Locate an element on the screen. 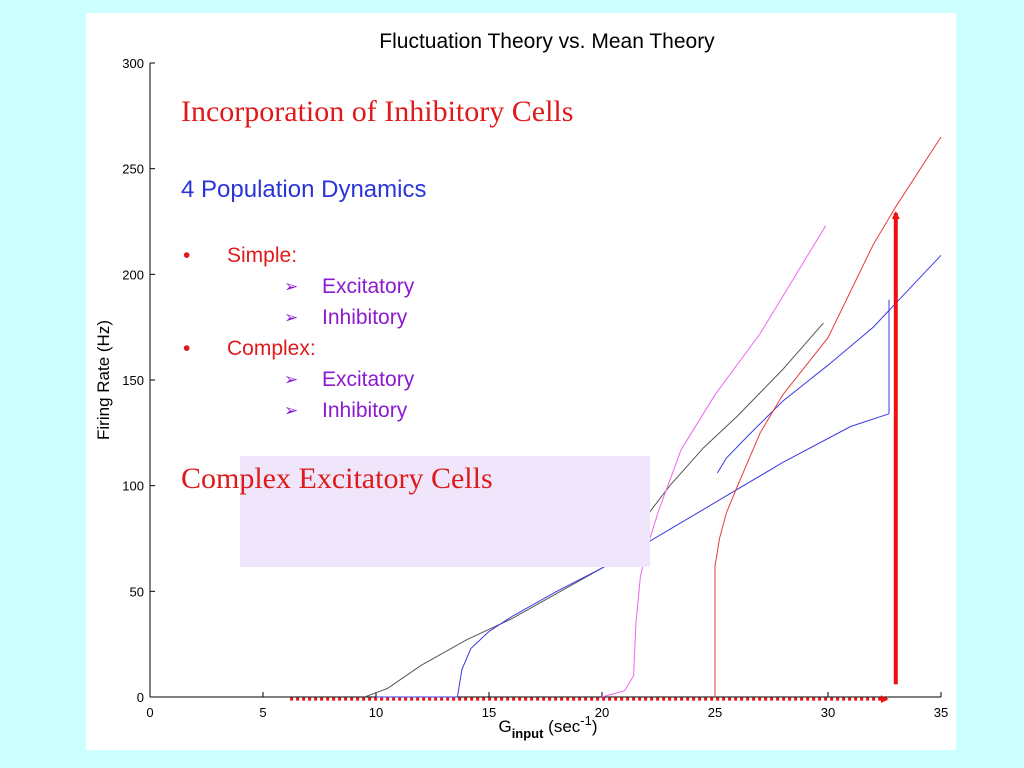 This screenshot has height=768, width=1024. x-tick-label: 25 is located at coordinates (715, 712).